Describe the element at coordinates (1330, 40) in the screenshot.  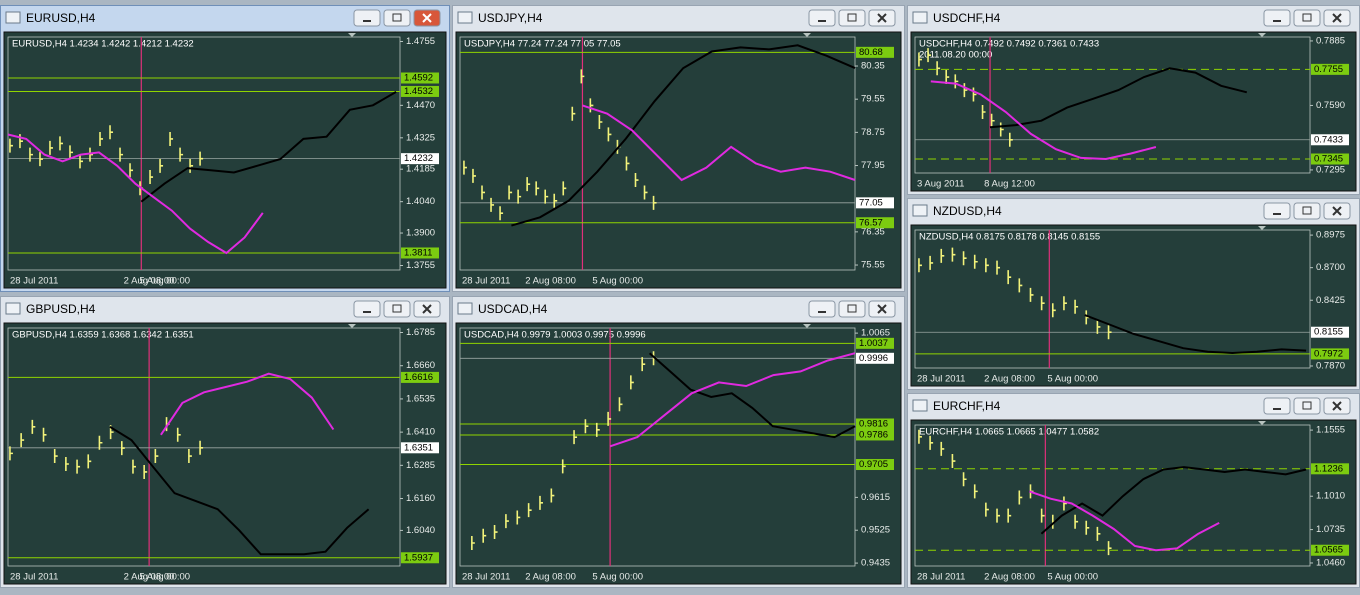
I see `price-label: 0.7885` at that location.